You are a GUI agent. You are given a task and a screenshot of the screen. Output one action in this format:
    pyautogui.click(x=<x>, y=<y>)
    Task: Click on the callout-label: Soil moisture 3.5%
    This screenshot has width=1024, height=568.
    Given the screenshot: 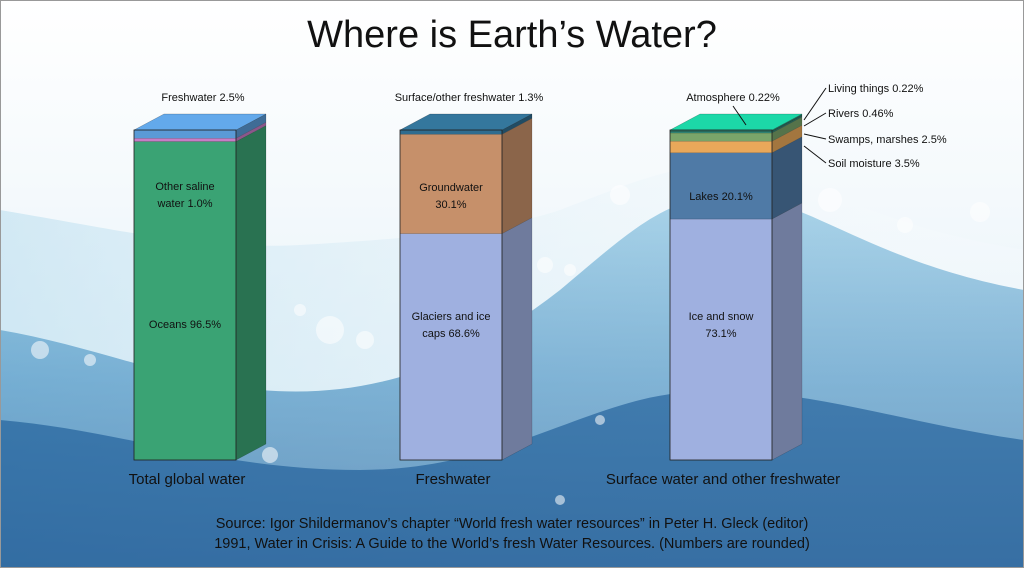 What is the action you would take?
    pyautogui.click(x=874, y=164)
    